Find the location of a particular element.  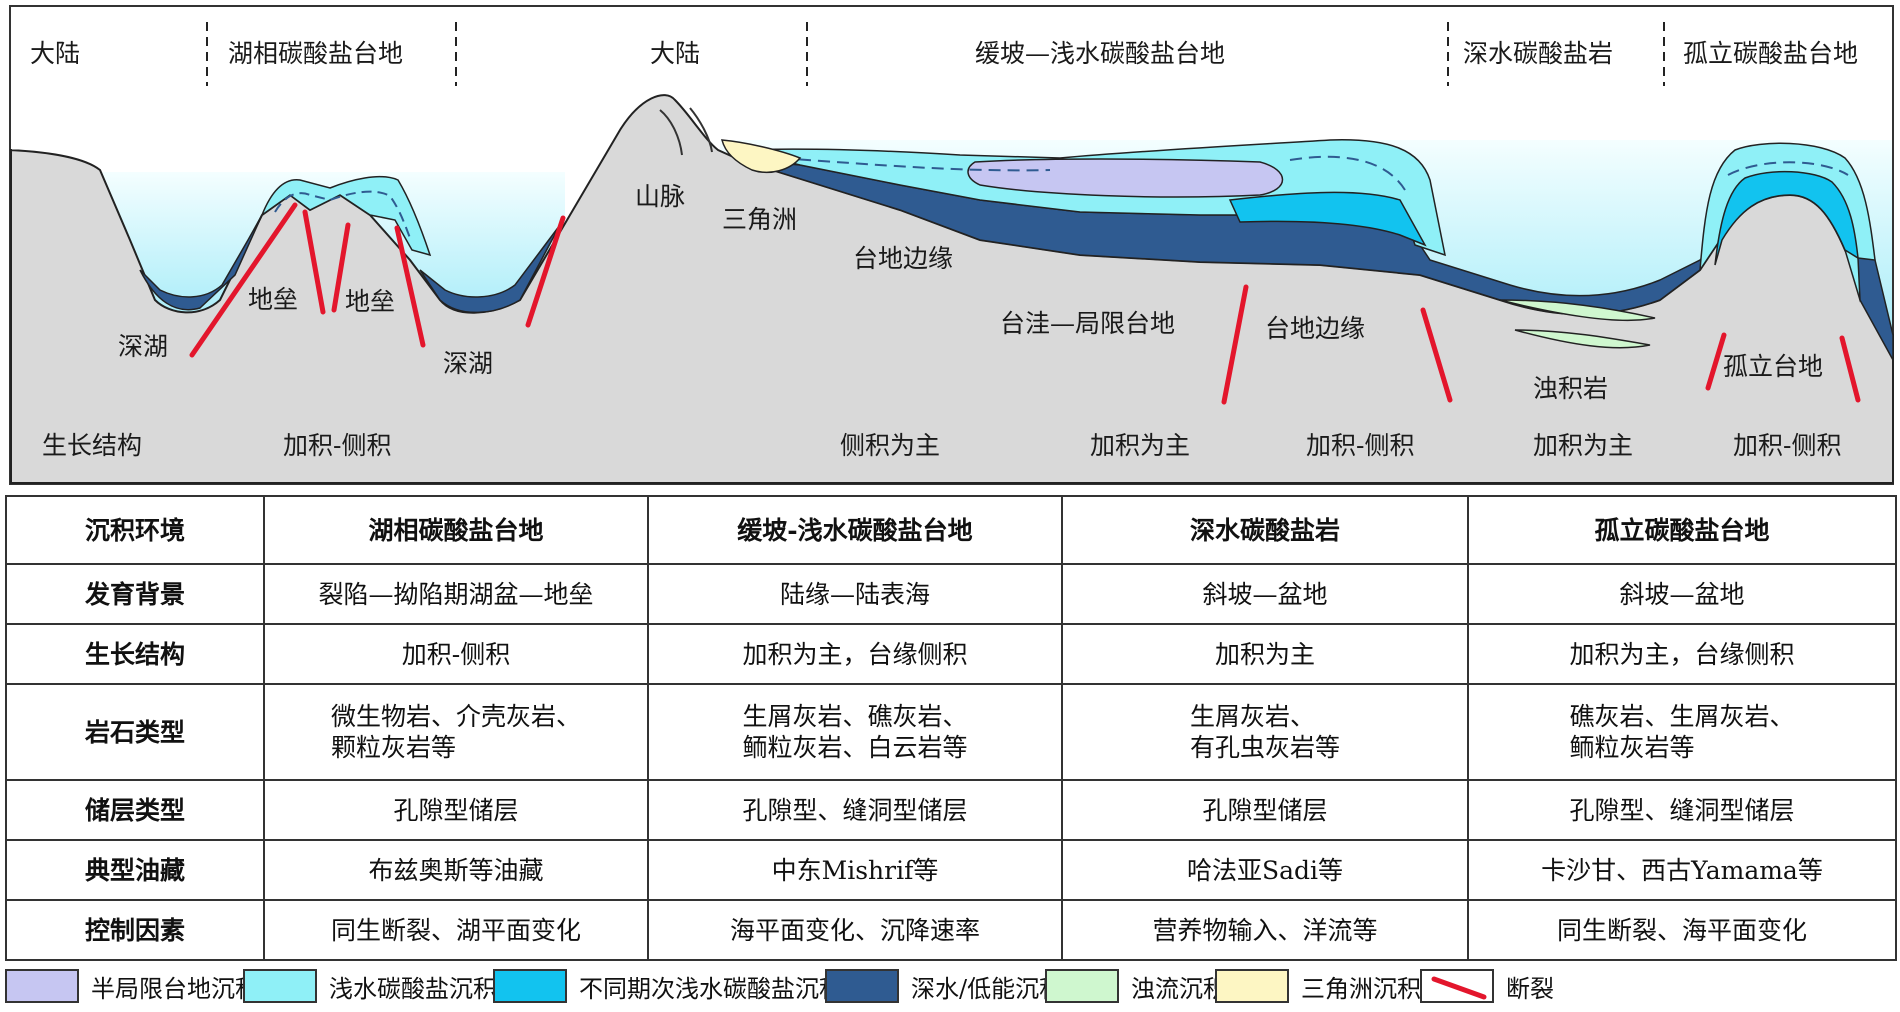

table-cell-line: 鲕粒灰岩、白云岩等 is located at coordinates (855, 747).